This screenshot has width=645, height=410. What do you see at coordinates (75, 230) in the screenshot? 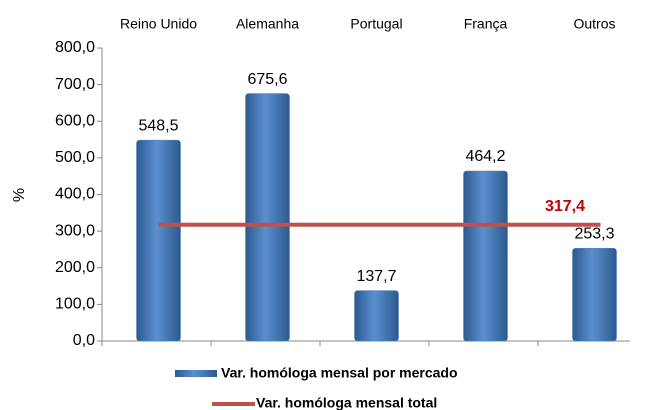
I see `y-tick-label: 300,0` at bounding box center [75, 230].